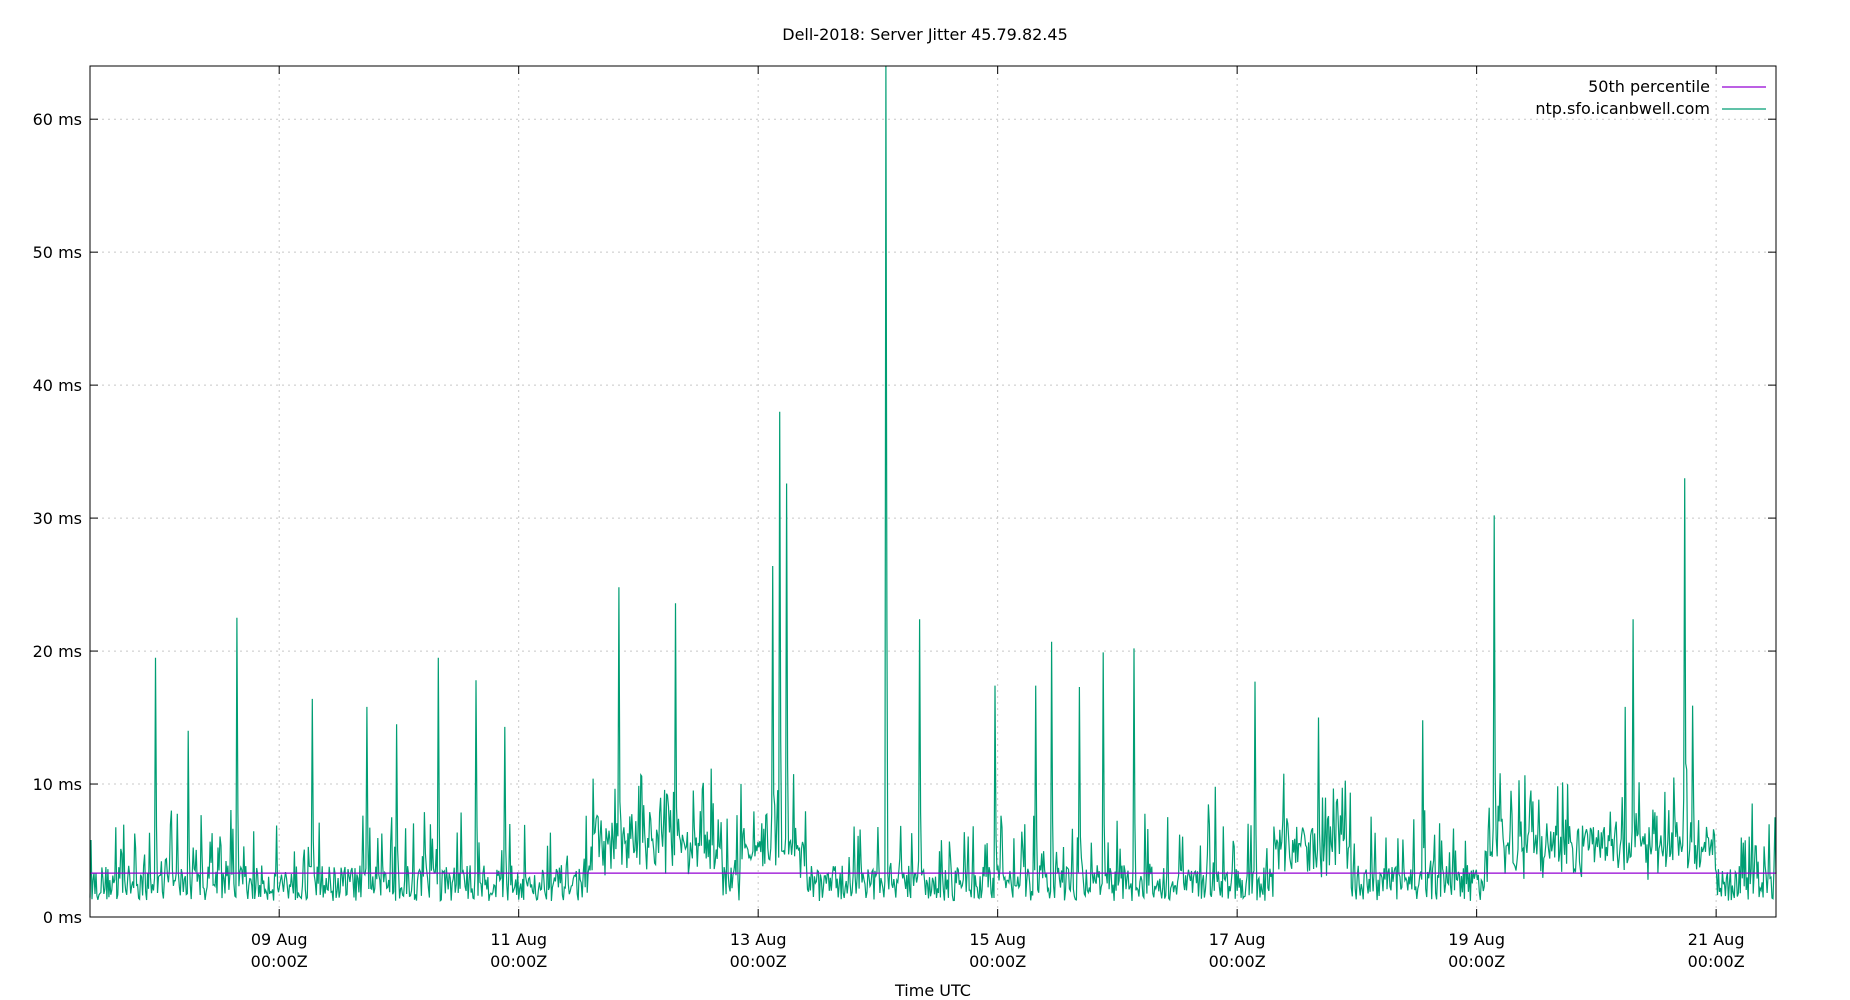  What do you see at coordinates (997, 939) in the screenshot?
I see `x-tick-label-date: 15 Aug` at bounding box center [997, 939].